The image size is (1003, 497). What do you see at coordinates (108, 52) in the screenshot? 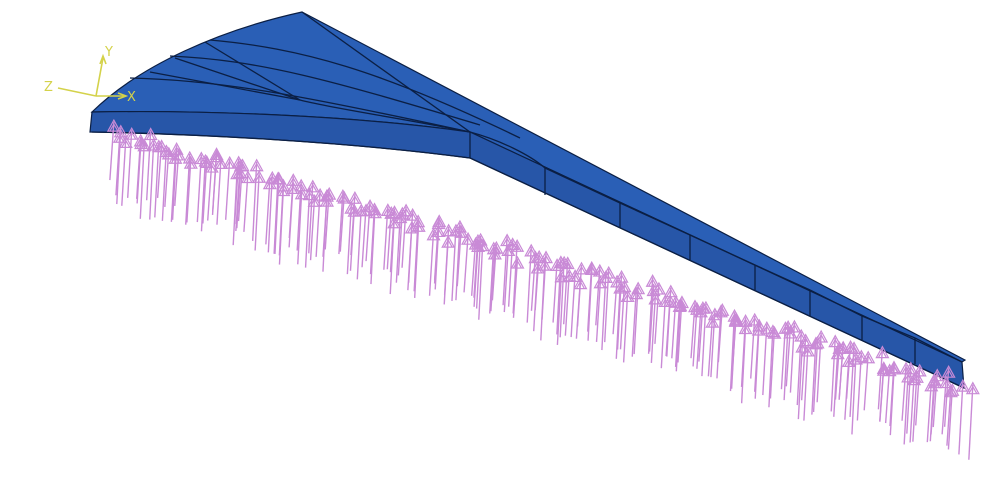
I see `axis-label-y: Y` at bounding box center [108, 52].